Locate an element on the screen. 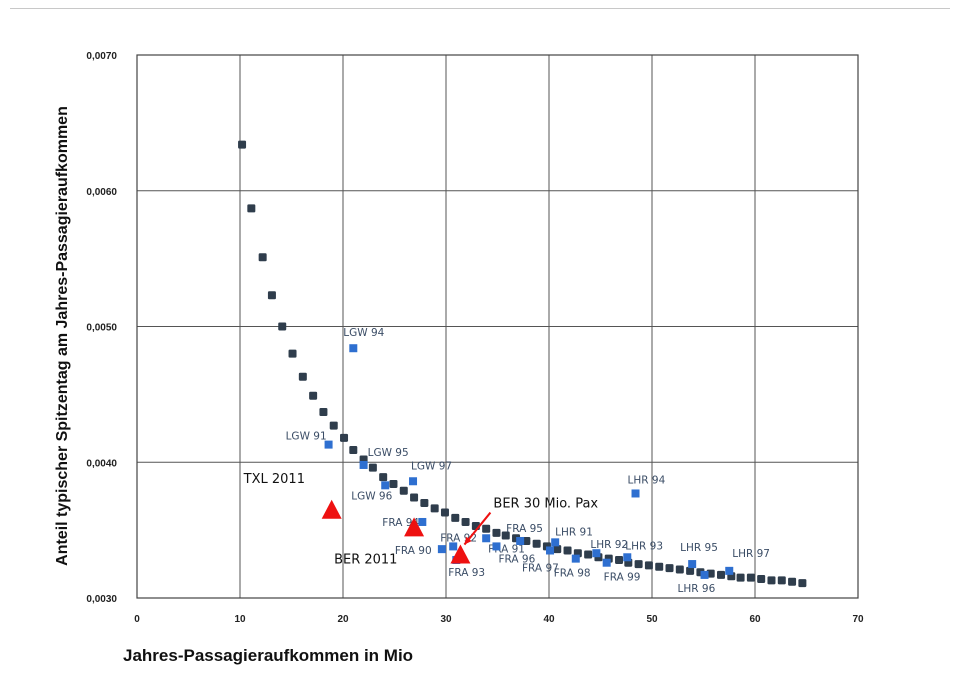 The image size is (957, 677). airport-point-label: FRA 95 is located at coordinates (524, 529).